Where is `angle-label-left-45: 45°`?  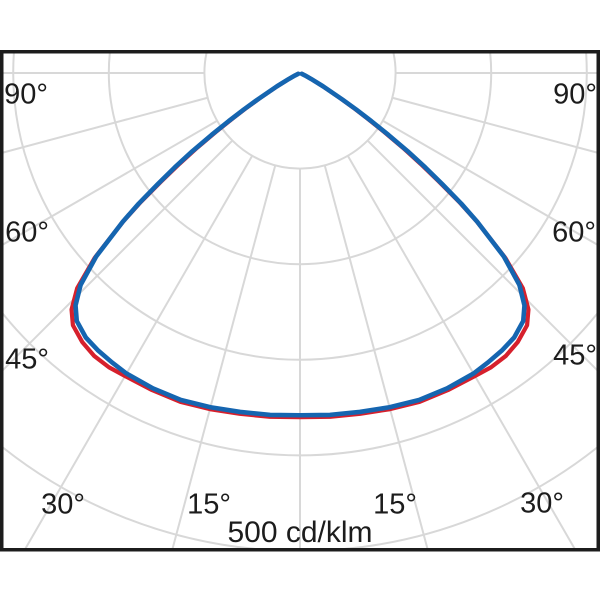 angle-label-left-45: 45° is located at coordinates (27, 359).